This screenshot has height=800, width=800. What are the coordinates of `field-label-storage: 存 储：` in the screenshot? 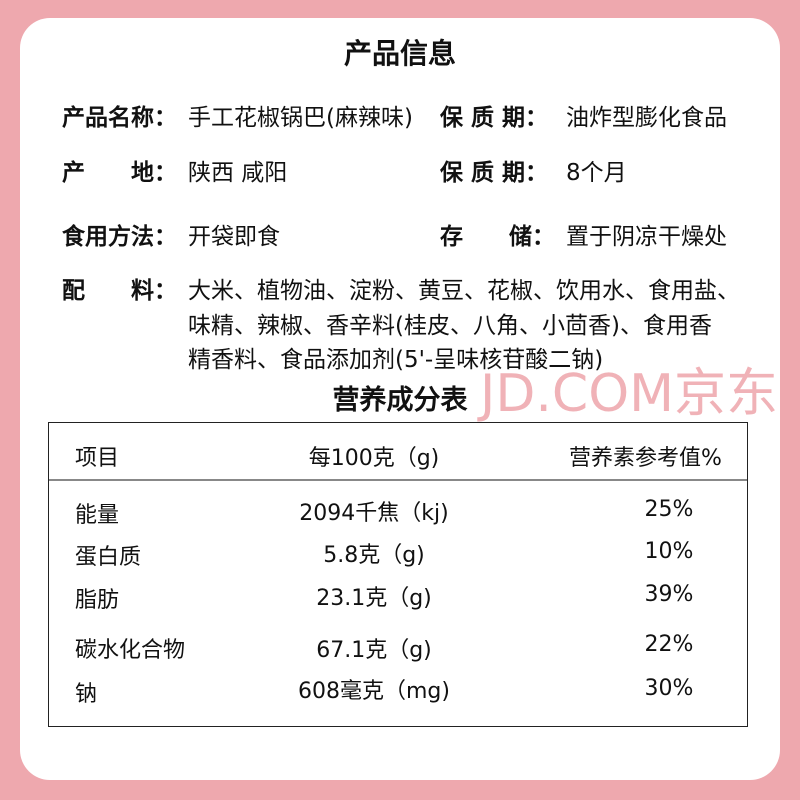 It's located at (497, 237).